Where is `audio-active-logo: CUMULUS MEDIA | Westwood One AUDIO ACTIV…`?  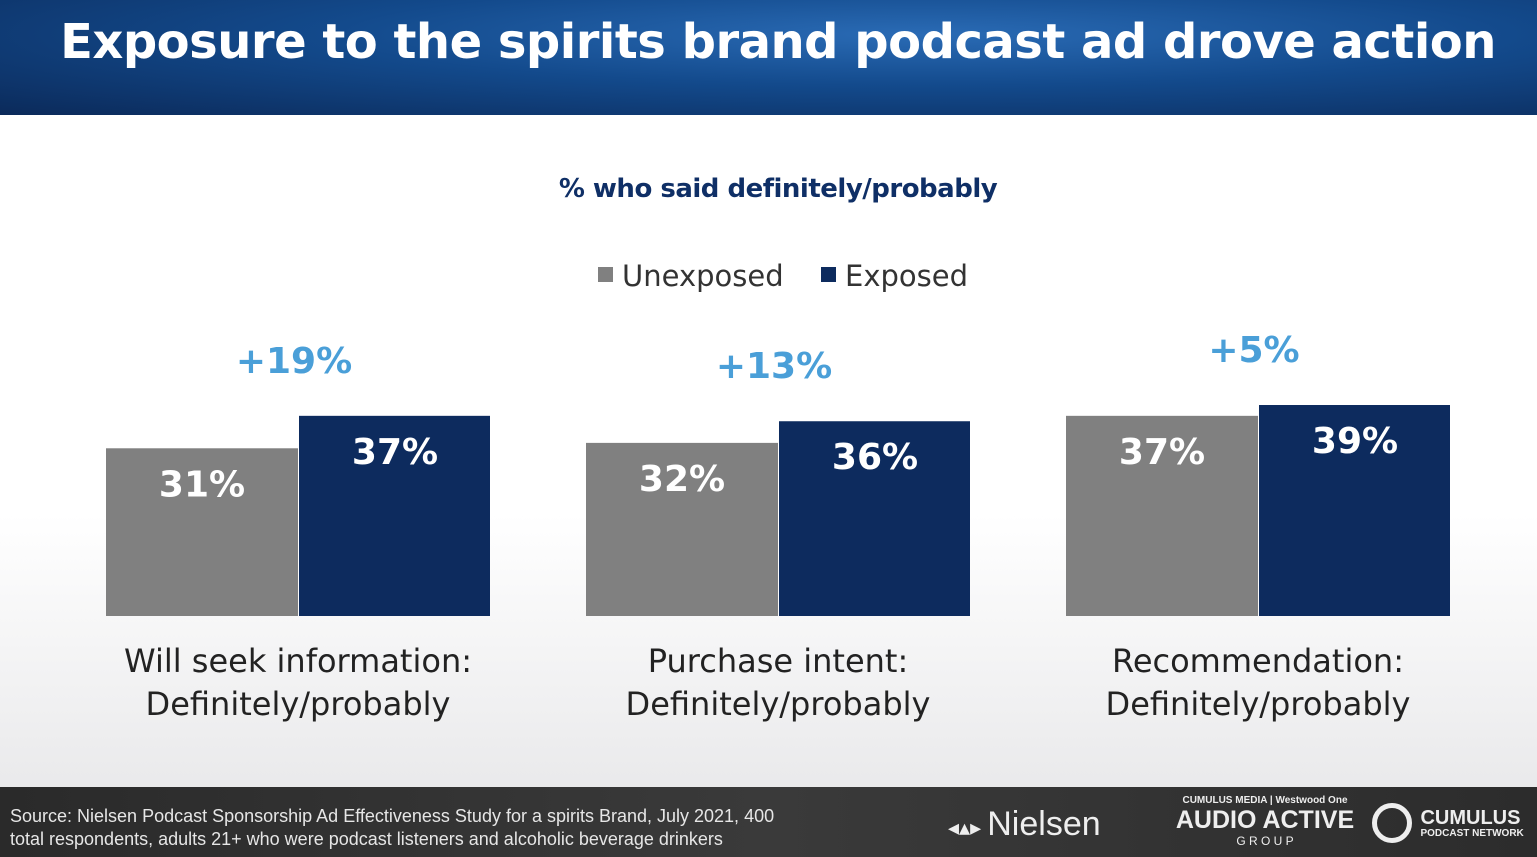 audio-active-logo: CUMULUS MEDIA | Westwood One AUDIO ACTIV… is located at coordinates (1265, 821).